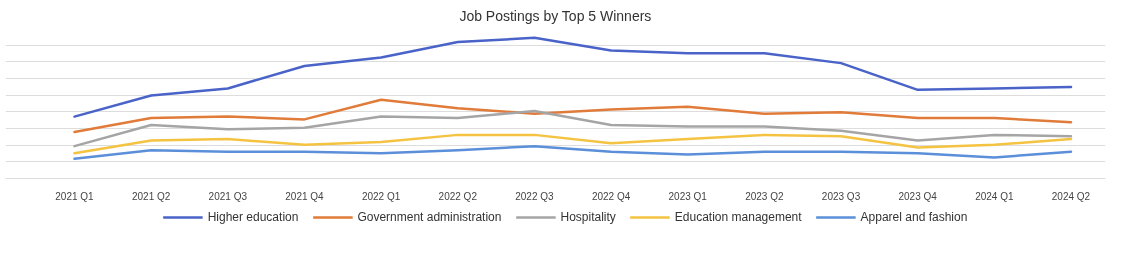 This screenshot has width=1142, height=263. I want to click on legend-label: Hospitality, so click(588, 217).